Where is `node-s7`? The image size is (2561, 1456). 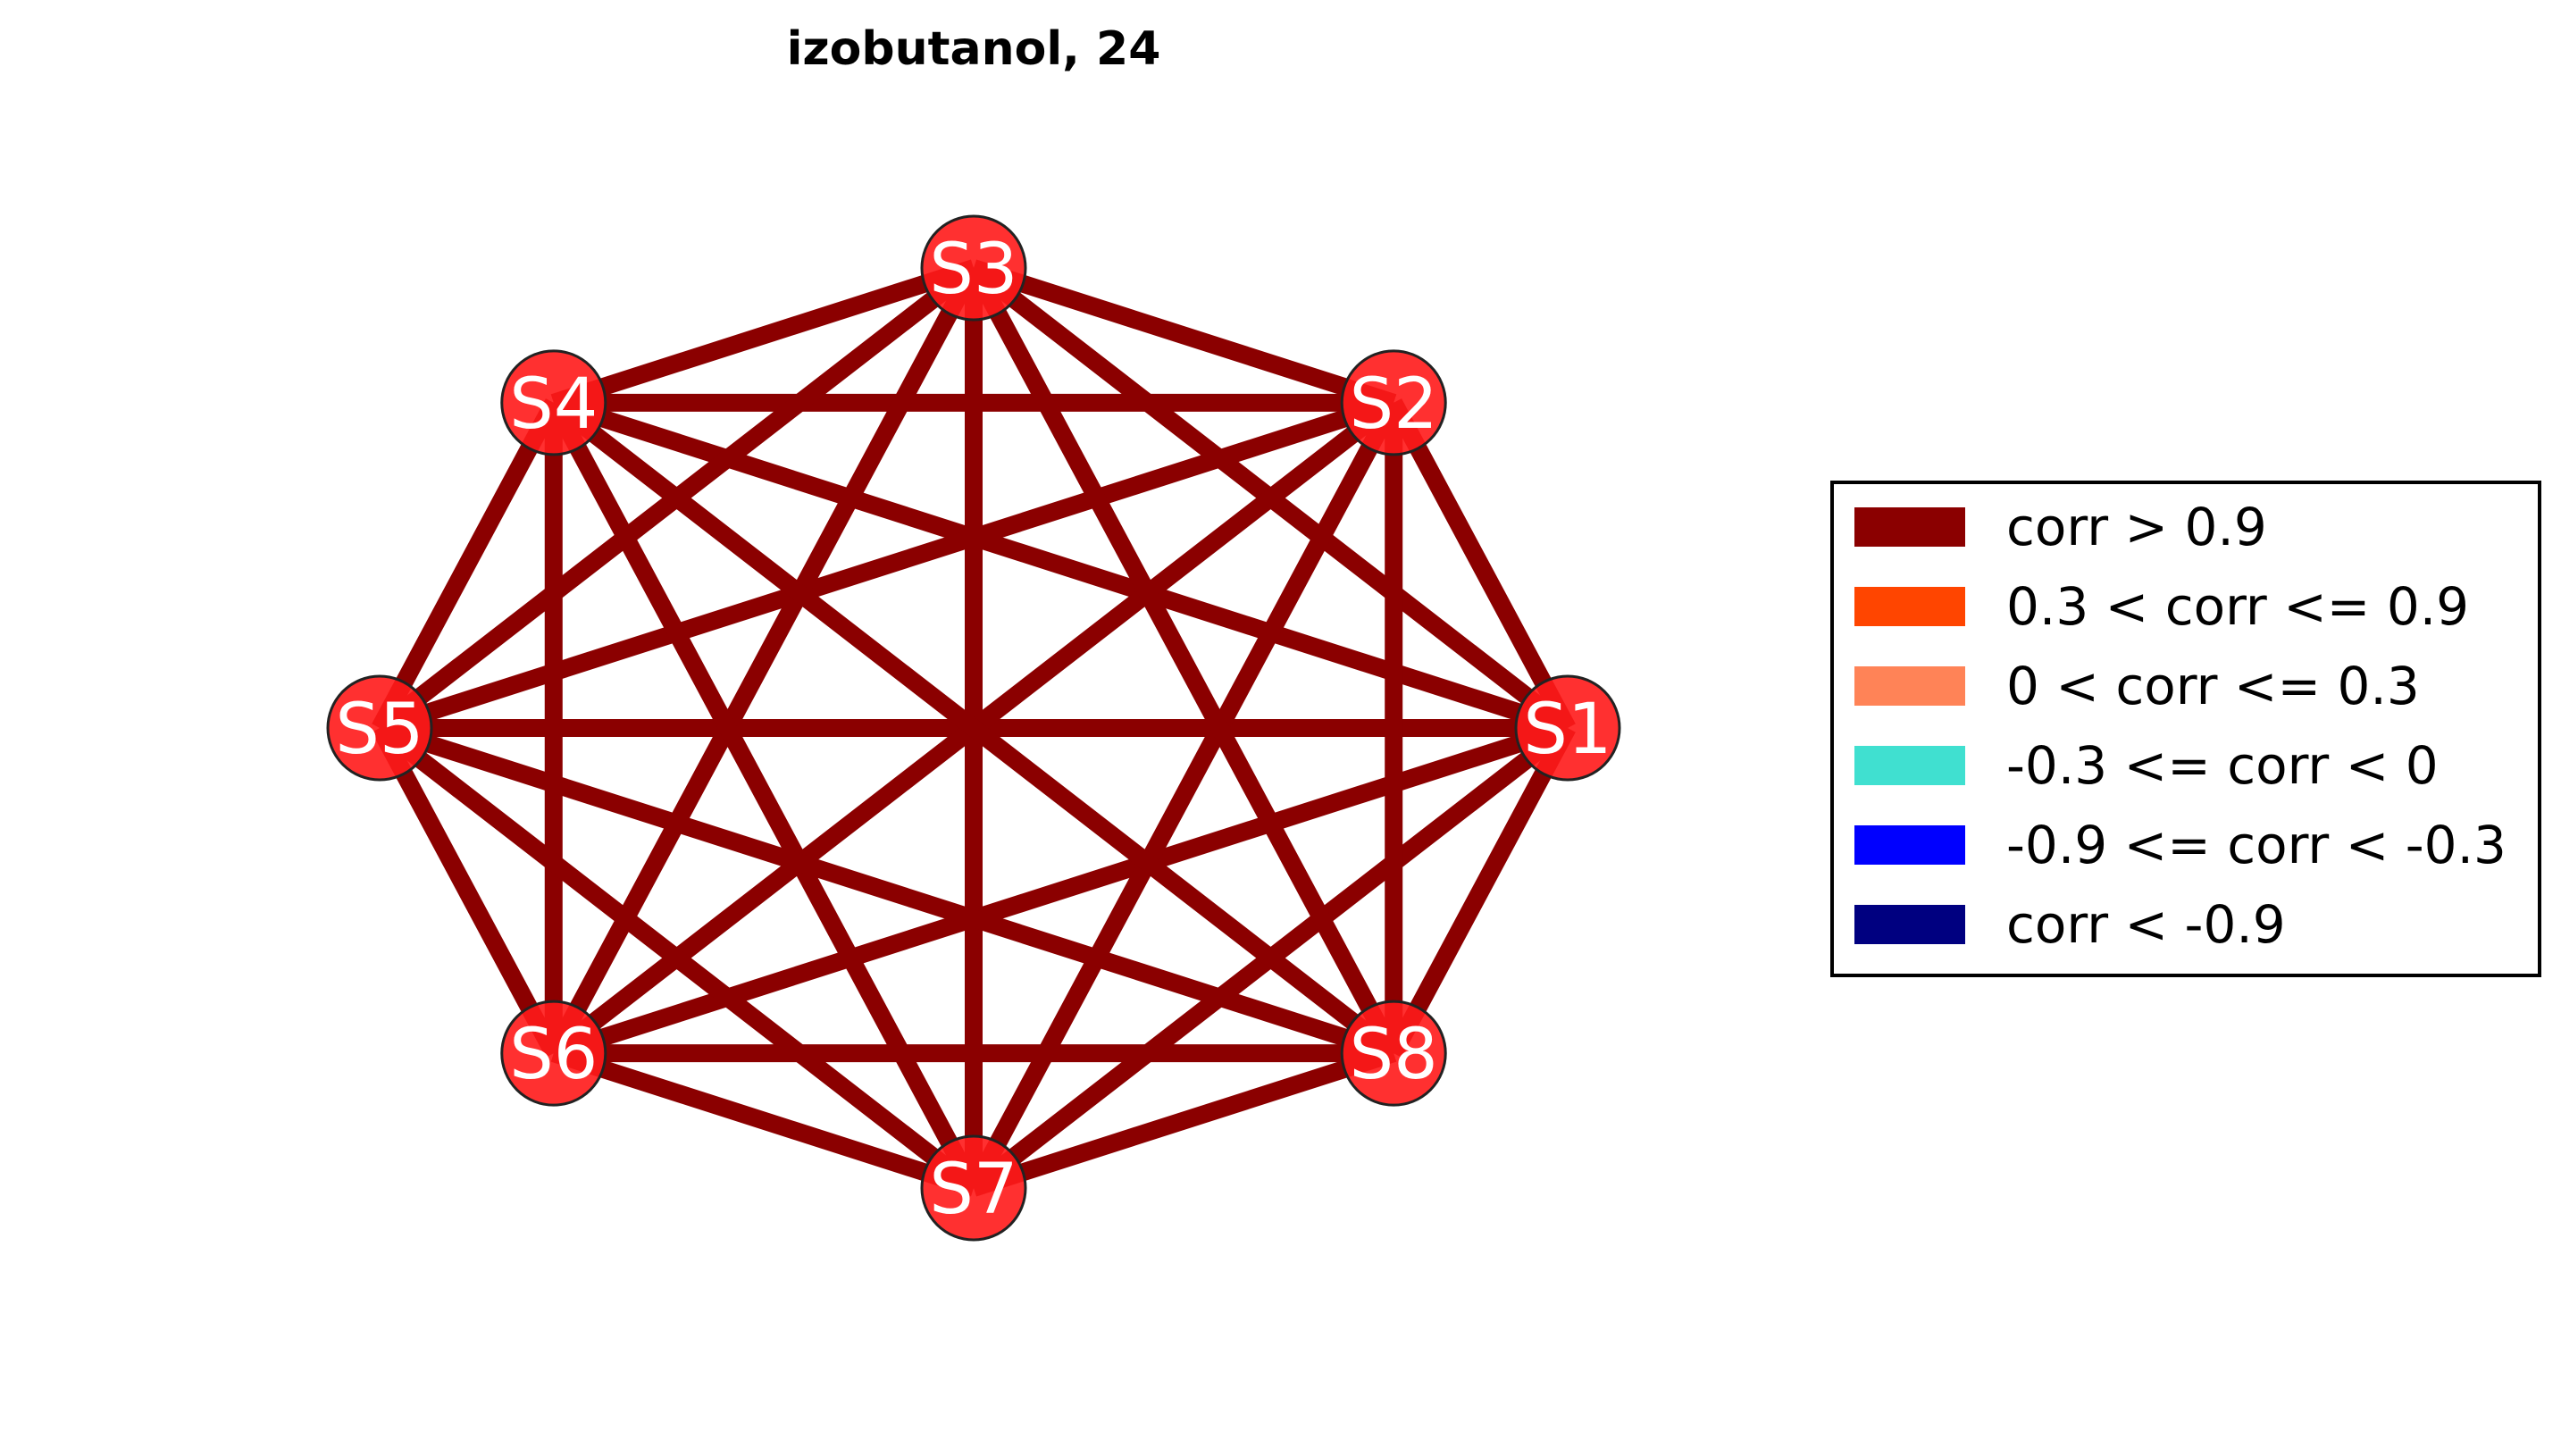 node-s7 is located at coordinates (973, 1188).